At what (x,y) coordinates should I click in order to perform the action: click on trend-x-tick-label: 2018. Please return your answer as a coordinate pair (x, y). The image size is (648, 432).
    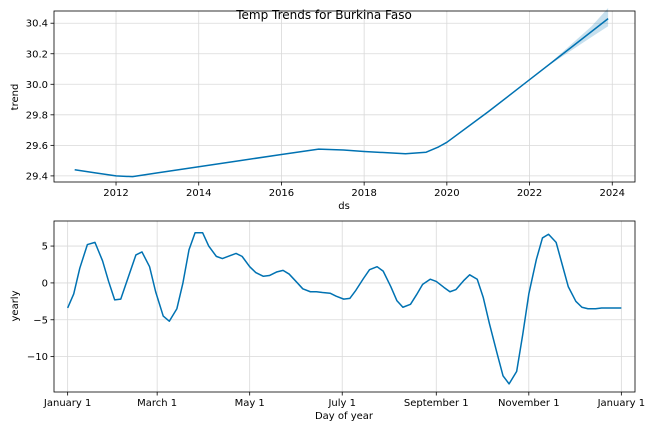
    Looking at the image, I should click on (363, 193).